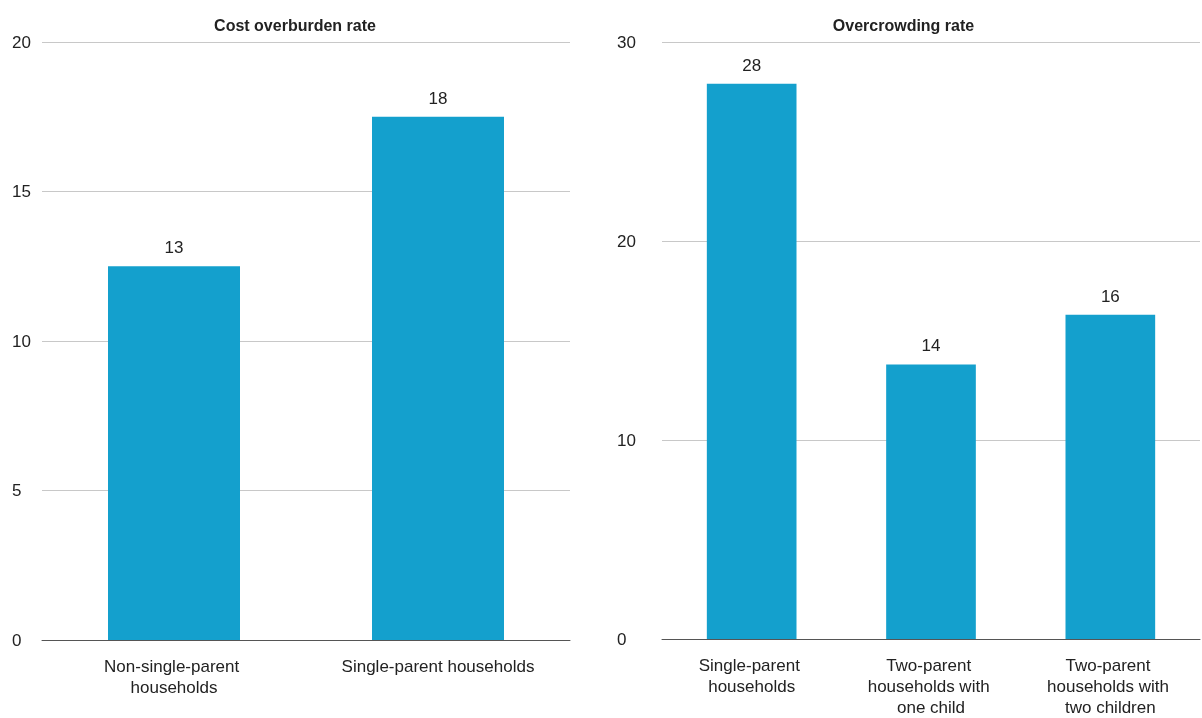  I want to click on data-label: 13, so click(174, 248).